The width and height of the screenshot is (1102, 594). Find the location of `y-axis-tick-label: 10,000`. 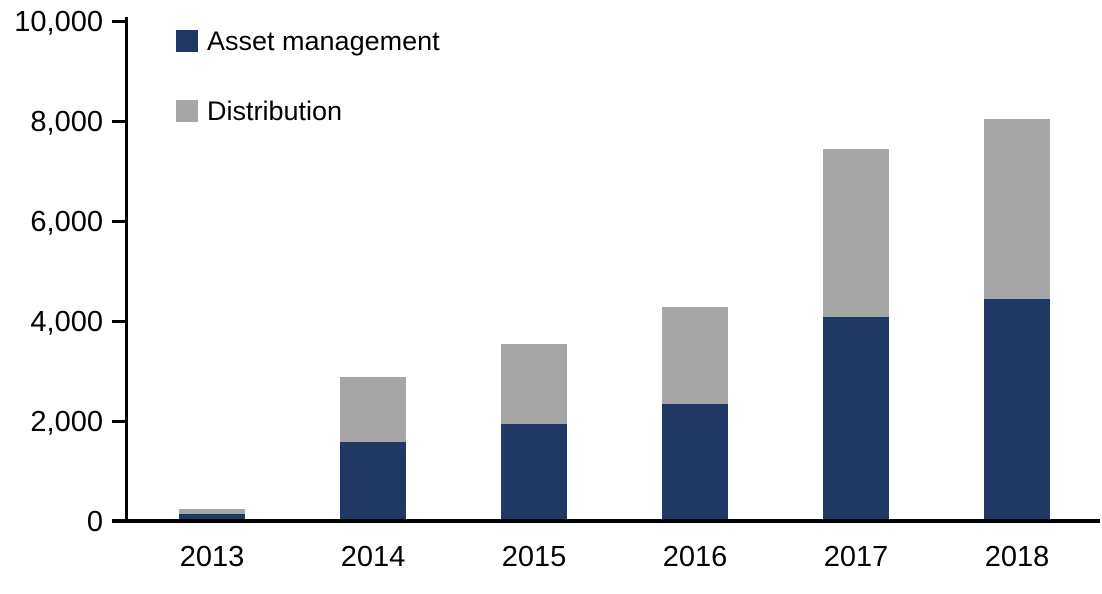

y-axis-tick-label: 10,000 is located at coordinates (58, 22).